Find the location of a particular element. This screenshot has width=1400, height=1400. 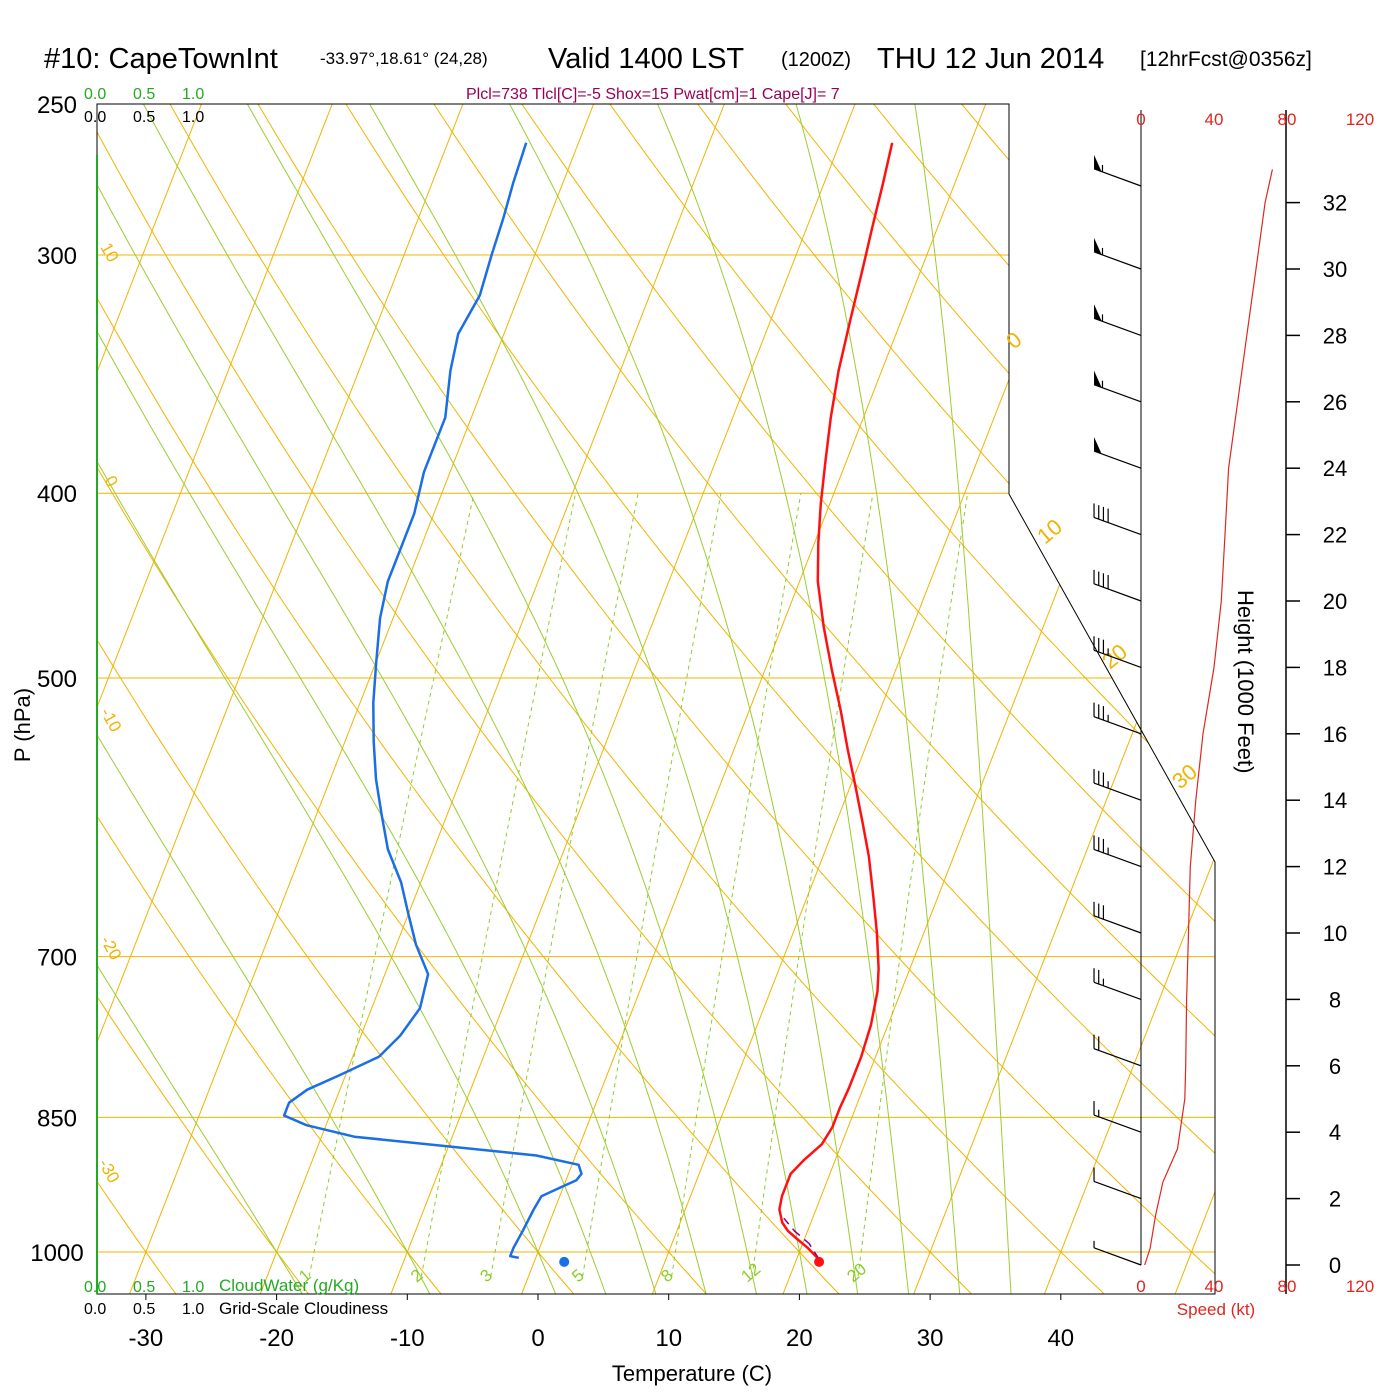

cloud-scale: 0.0 0.0 0.0 0.0 0.5 0.5 0.5 0.5 1.0 1.0 1.0 1.0 is located at coordinates (144, 702).